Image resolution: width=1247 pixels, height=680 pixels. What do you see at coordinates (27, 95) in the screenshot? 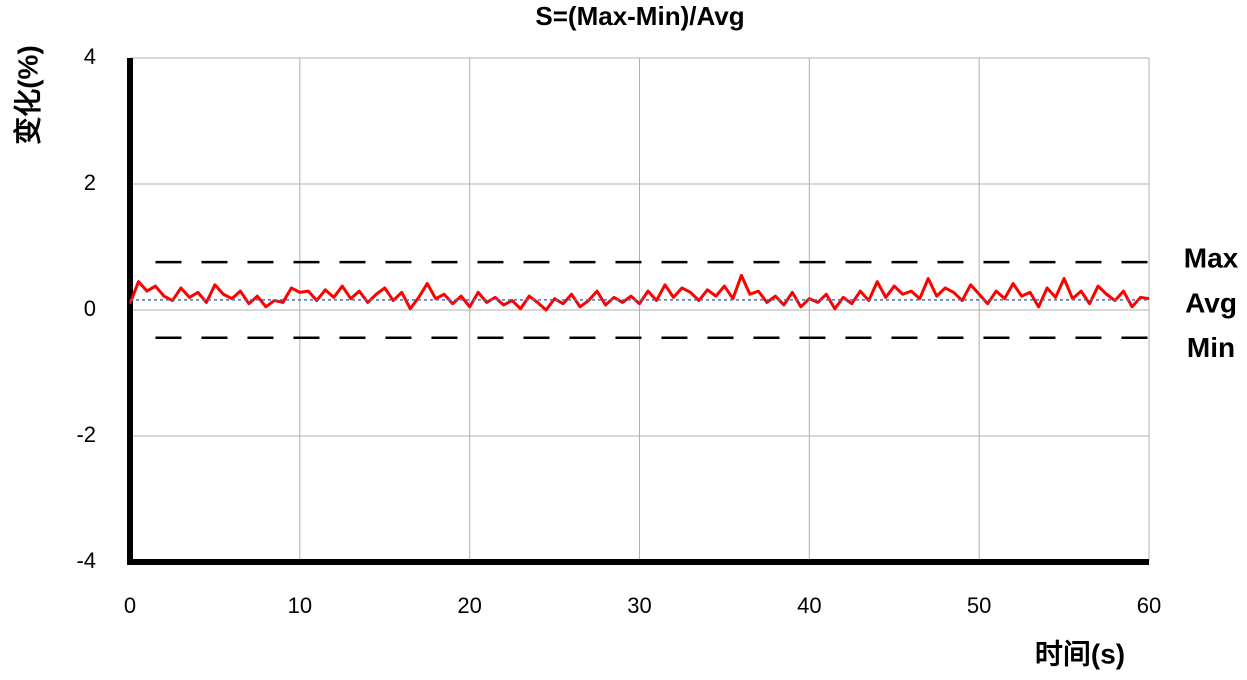
I see `y-axis-label: 变化(%)` at bounding box center [27, 95].